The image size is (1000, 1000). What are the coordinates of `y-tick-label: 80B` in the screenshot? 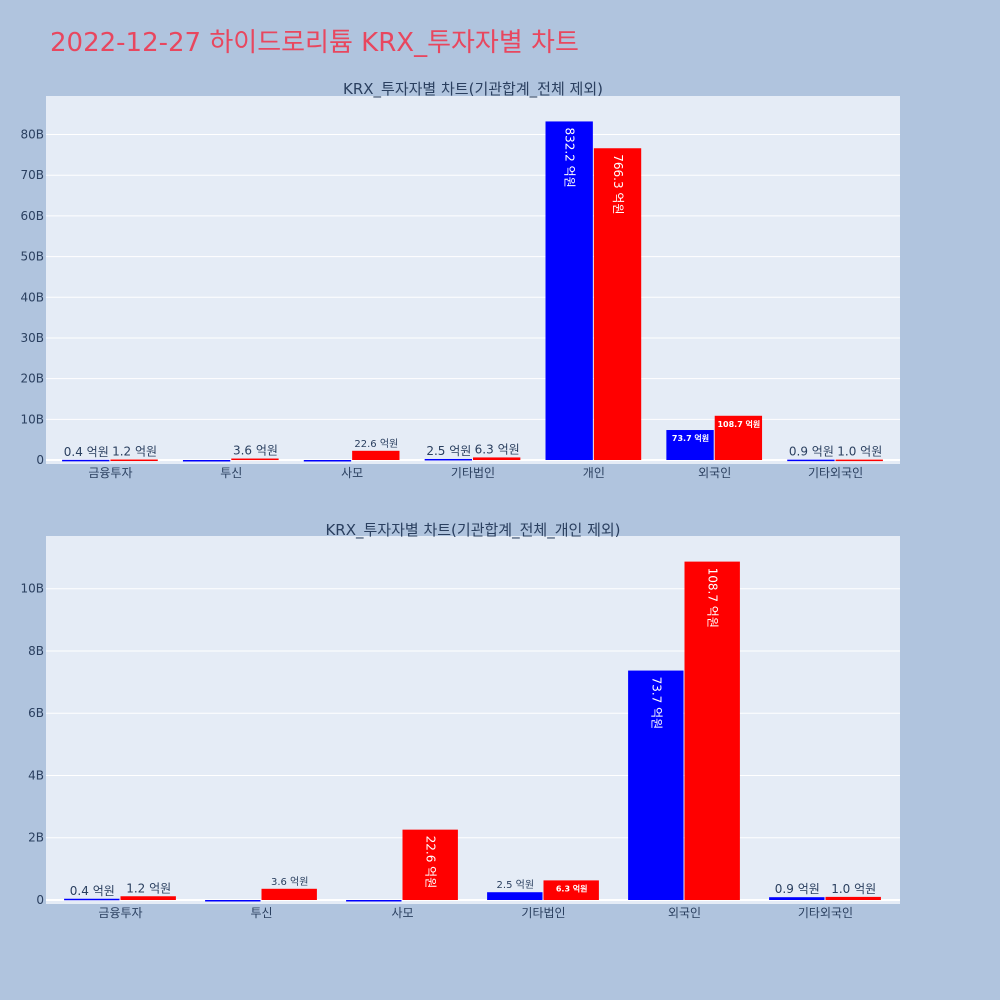 It's located at (32, 135).